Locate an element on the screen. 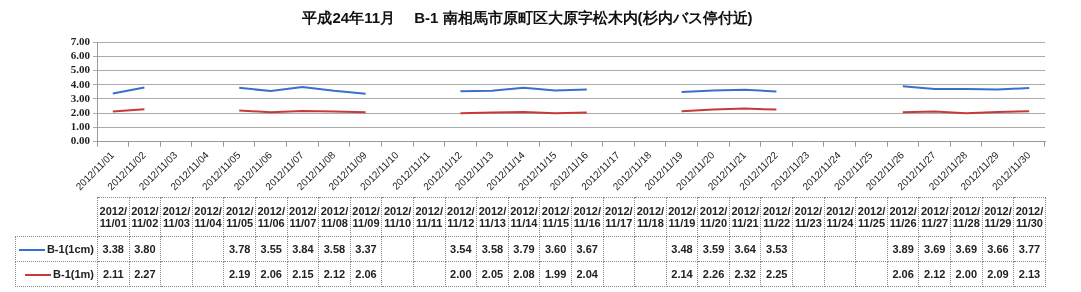 The height and width of the screenshot is (292, 1081). data-label: 3.84 is located at coordinates (303, 249).